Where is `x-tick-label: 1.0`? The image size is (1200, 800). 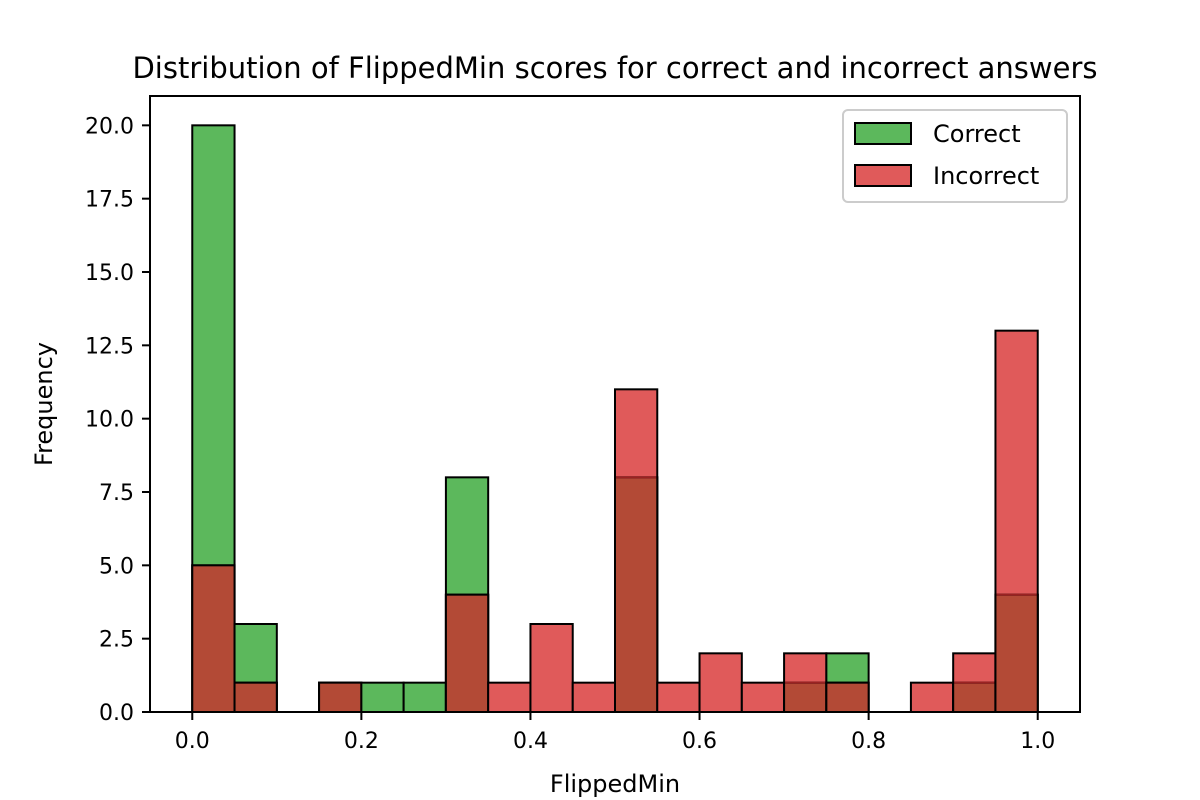
x-tick-label: 1.0 is located at coordinates (1037, 741).